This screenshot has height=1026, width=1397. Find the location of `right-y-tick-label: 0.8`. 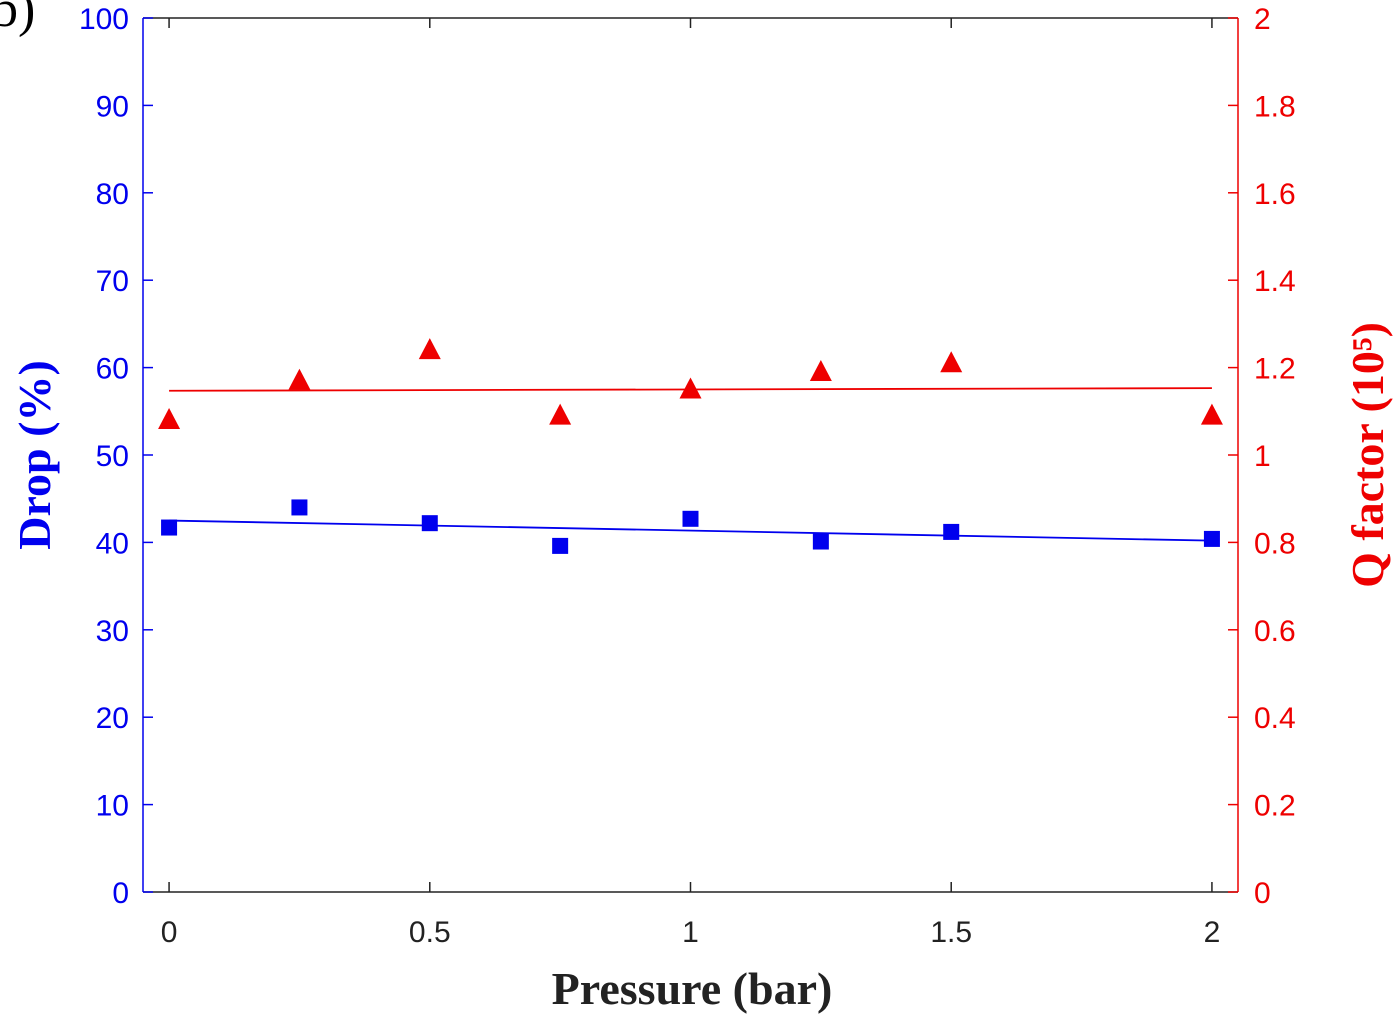

right-y-tick-label: 0.8 is located at coordinates (1275, 543).